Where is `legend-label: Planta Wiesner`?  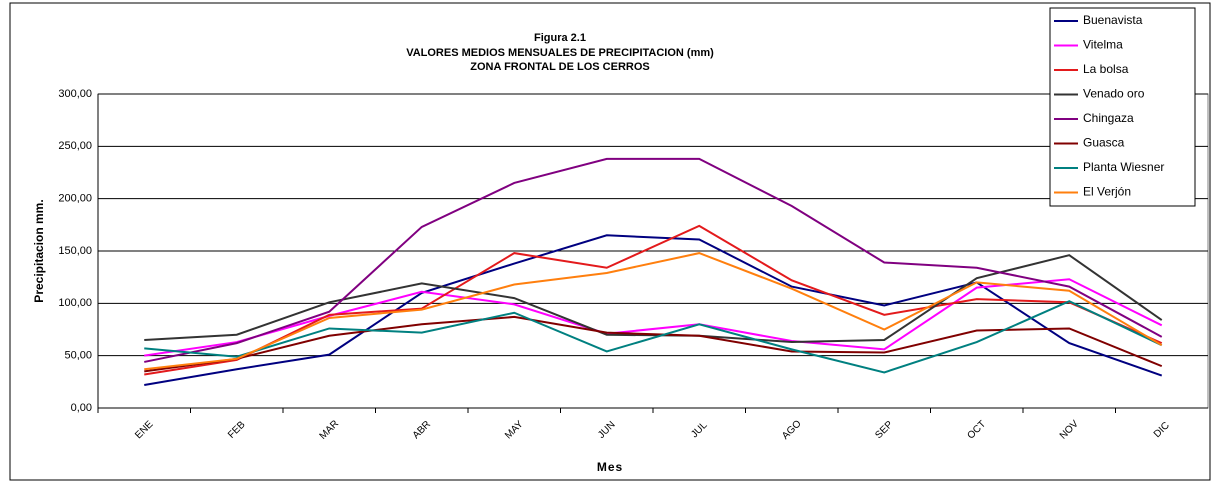 legend-label: Planta Wiesner is located at coordinates (1123, 167).